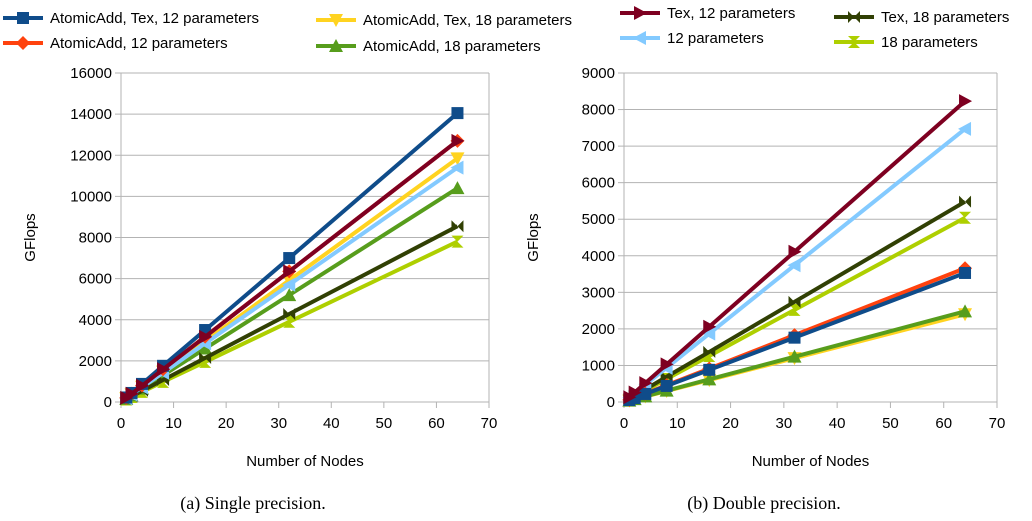  What do you see at coordinates (252, 503) in the screenshot?
I see `caption-a: (a) Single precision.` at bounding box center [252, 503].